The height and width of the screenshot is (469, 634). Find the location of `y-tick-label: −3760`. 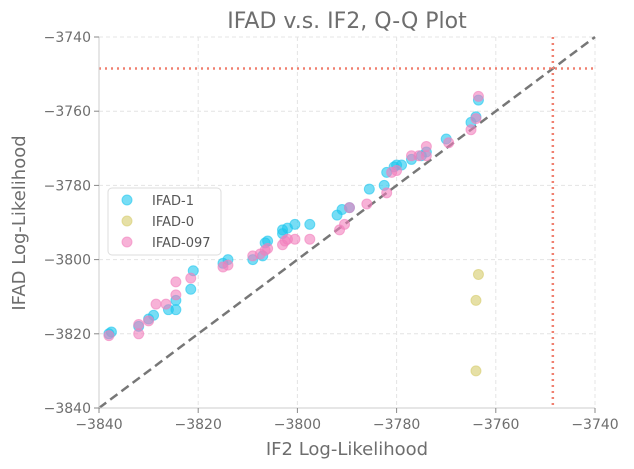

y-tick-label: −3760 is located at coordinates (67, 112).